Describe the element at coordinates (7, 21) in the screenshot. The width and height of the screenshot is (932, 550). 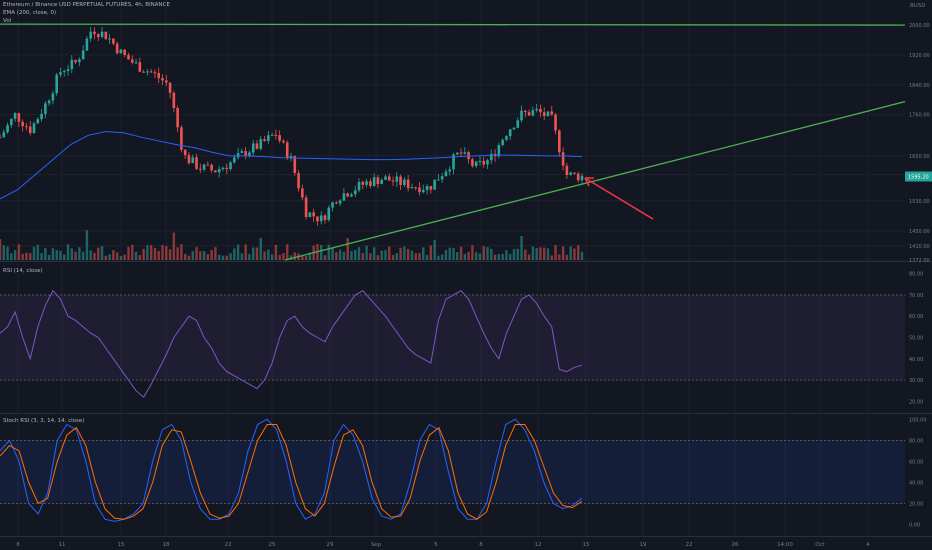
I see `volume-legend: Vol` at that location.